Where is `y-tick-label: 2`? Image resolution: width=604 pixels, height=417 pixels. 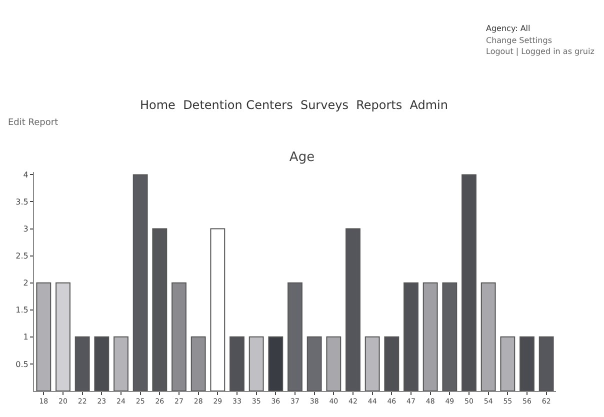 y-tick-label: 2 is located at coordinates (25, 283).